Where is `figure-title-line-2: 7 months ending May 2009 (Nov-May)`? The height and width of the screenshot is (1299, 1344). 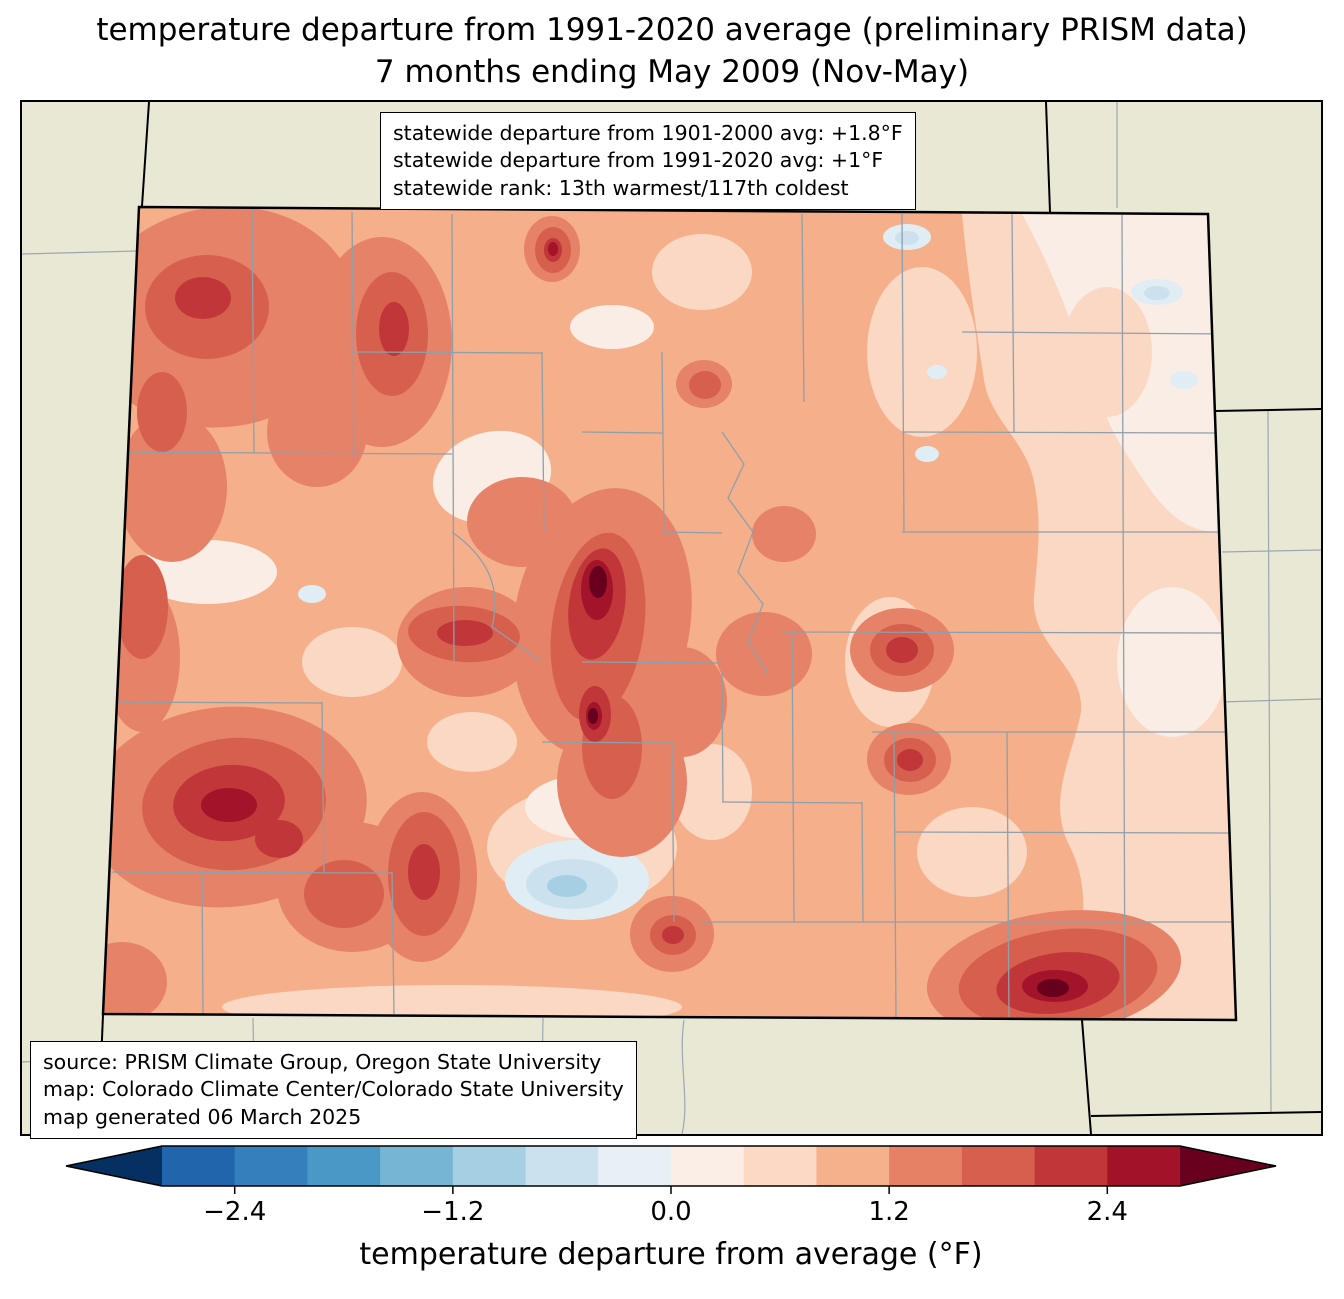 figure-title-line-2: 7 months ending May 2009 (Nov-May) is located at coordinates (672, 72).